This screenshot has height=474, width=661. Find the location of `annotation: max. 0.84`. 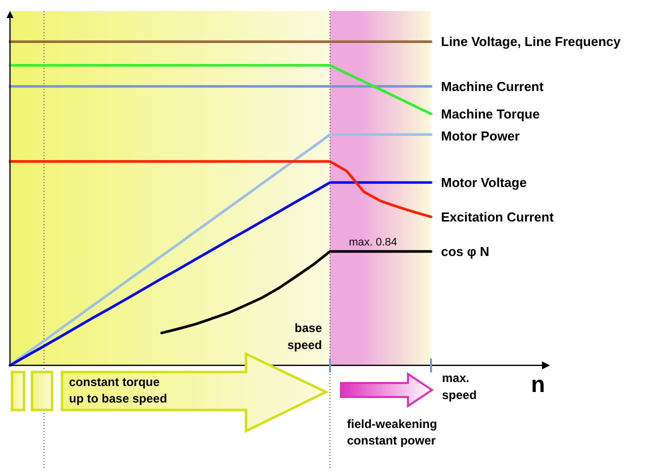

annotation: max. 0.84 is located at coordinates (373, 242).